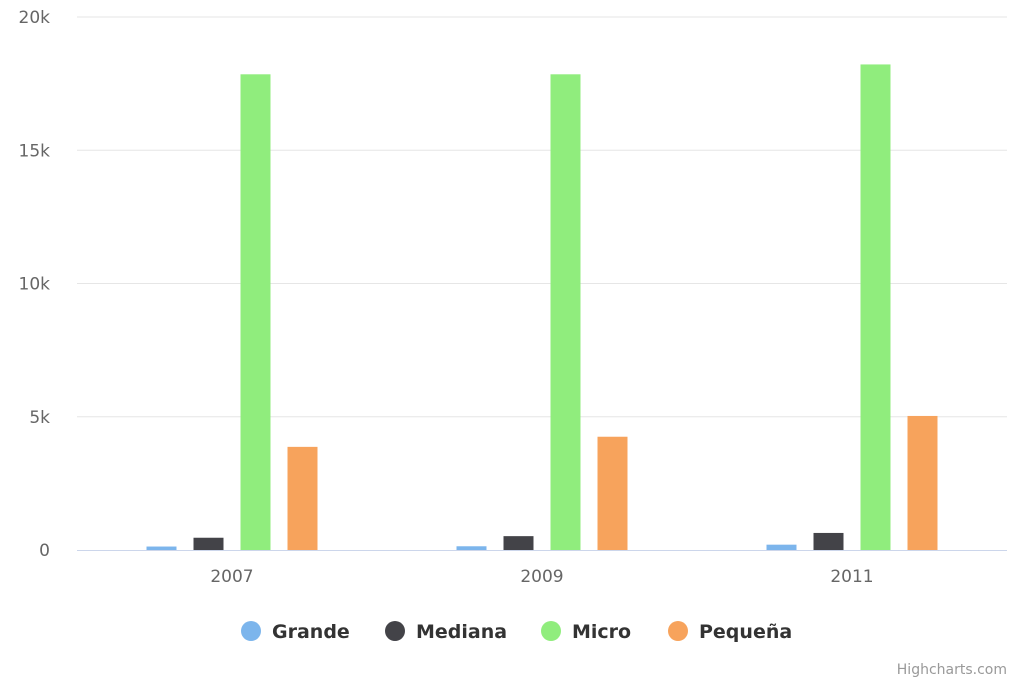 The width and height of the screenshot is (1024, 683). I want to click on y-tick-label: 10k, so click(35, 285).